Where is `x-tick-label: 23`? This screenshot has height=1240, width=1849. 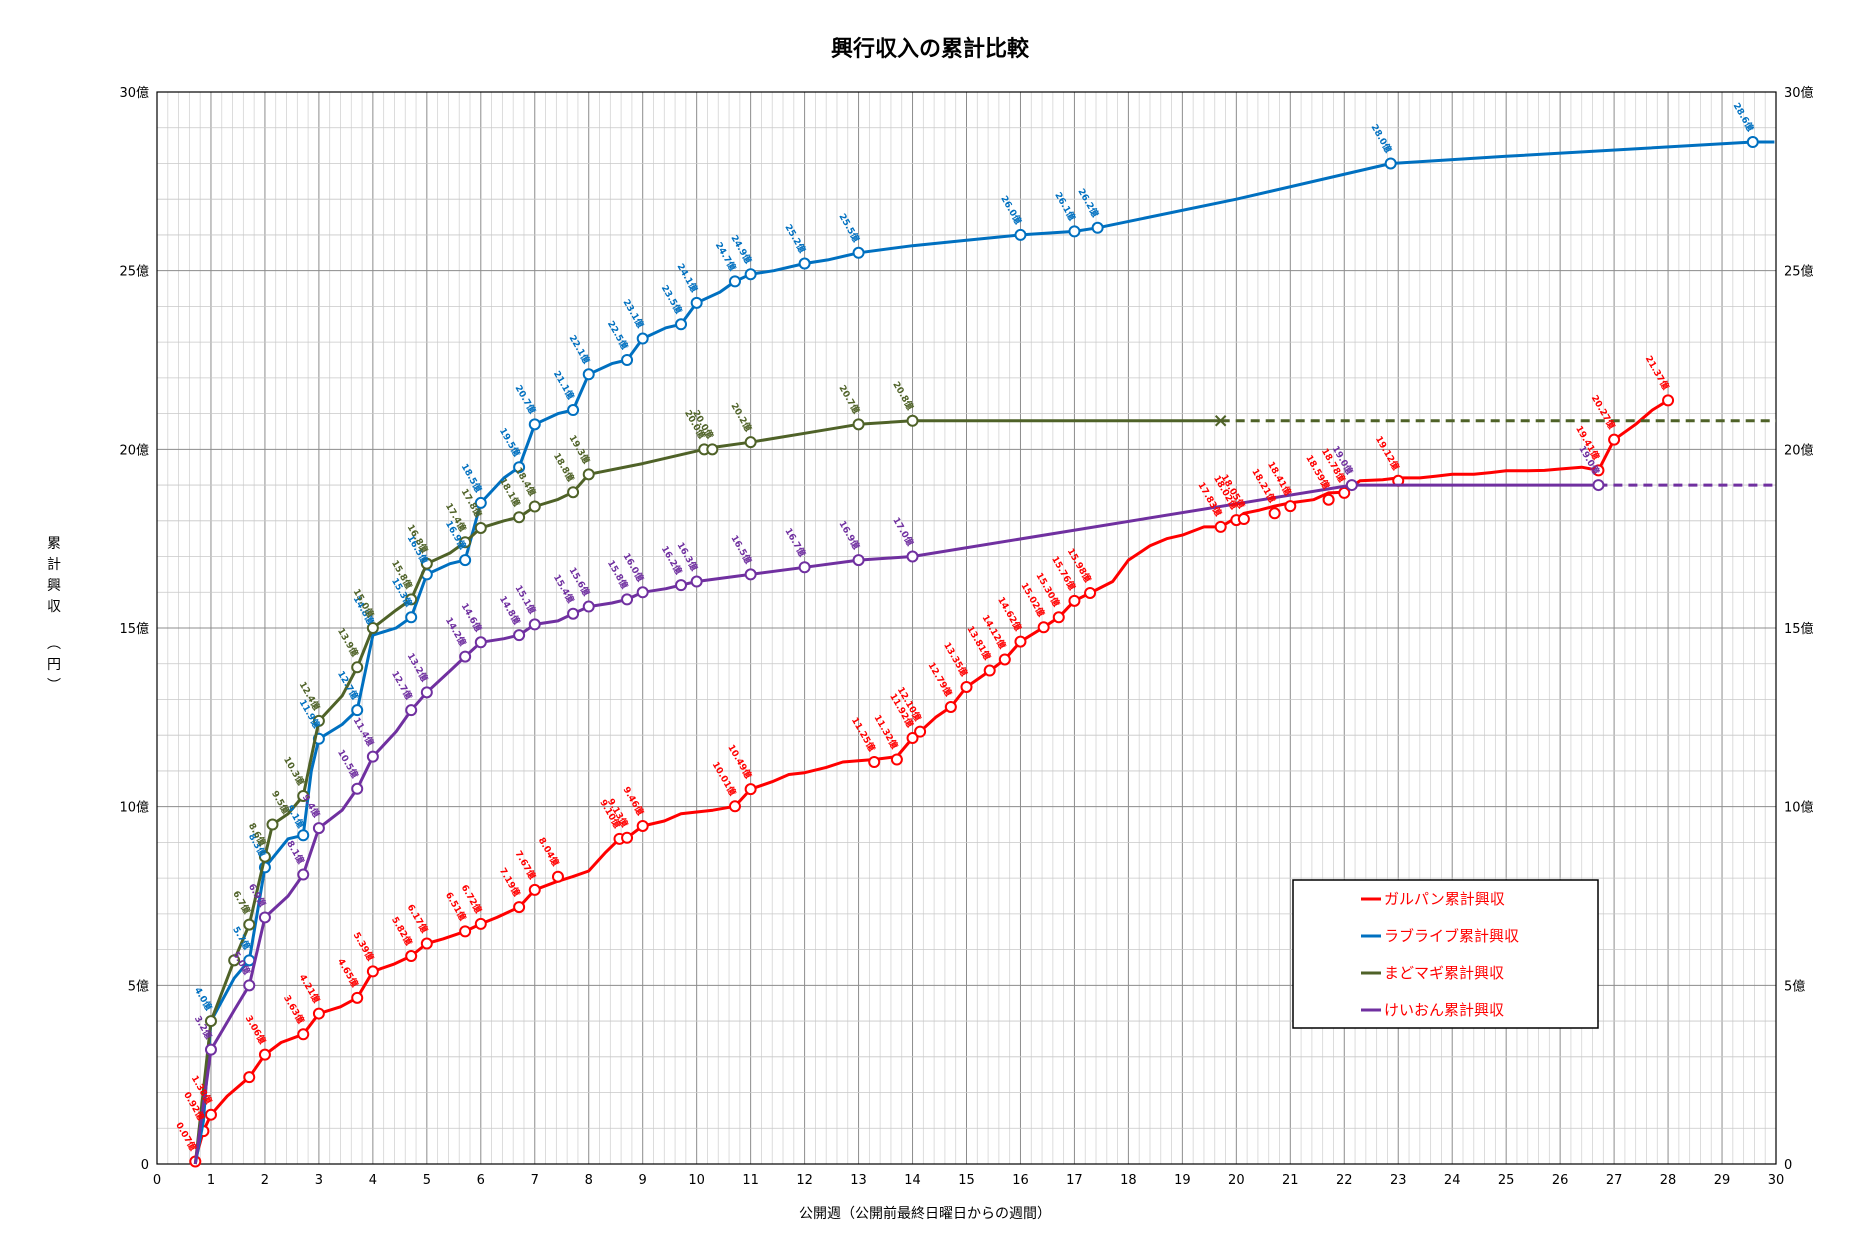
x-tick-label: 23 is located at coordinates (1398, 1180).